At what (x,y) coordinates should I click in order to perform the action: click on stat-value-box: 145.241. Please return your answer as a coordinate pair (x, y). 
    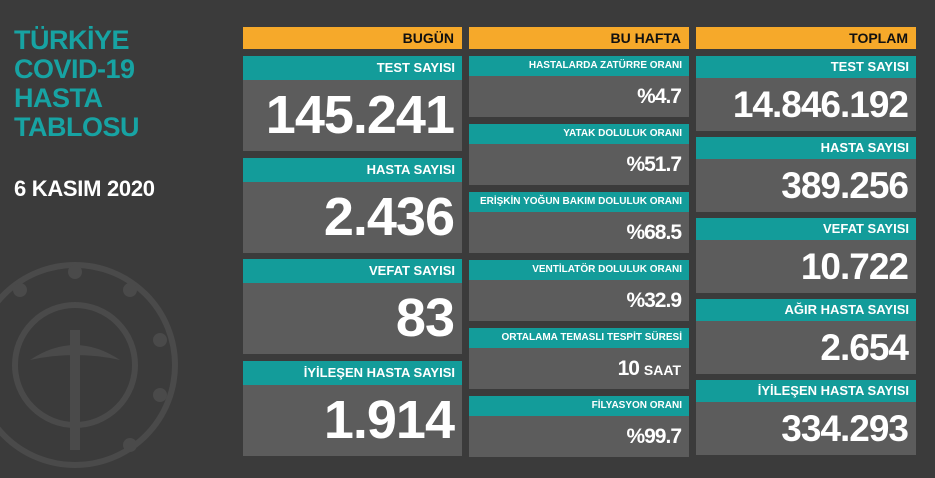
    Looking at the image, I should click on (352, 115).